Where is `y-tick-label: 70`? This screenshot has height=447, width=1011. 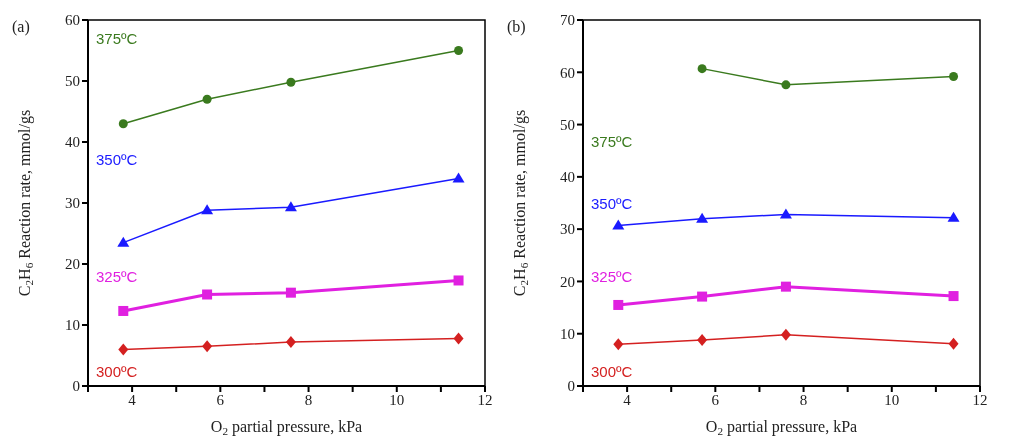
y-tick-label: 70 is located at coordinates (567, 20).